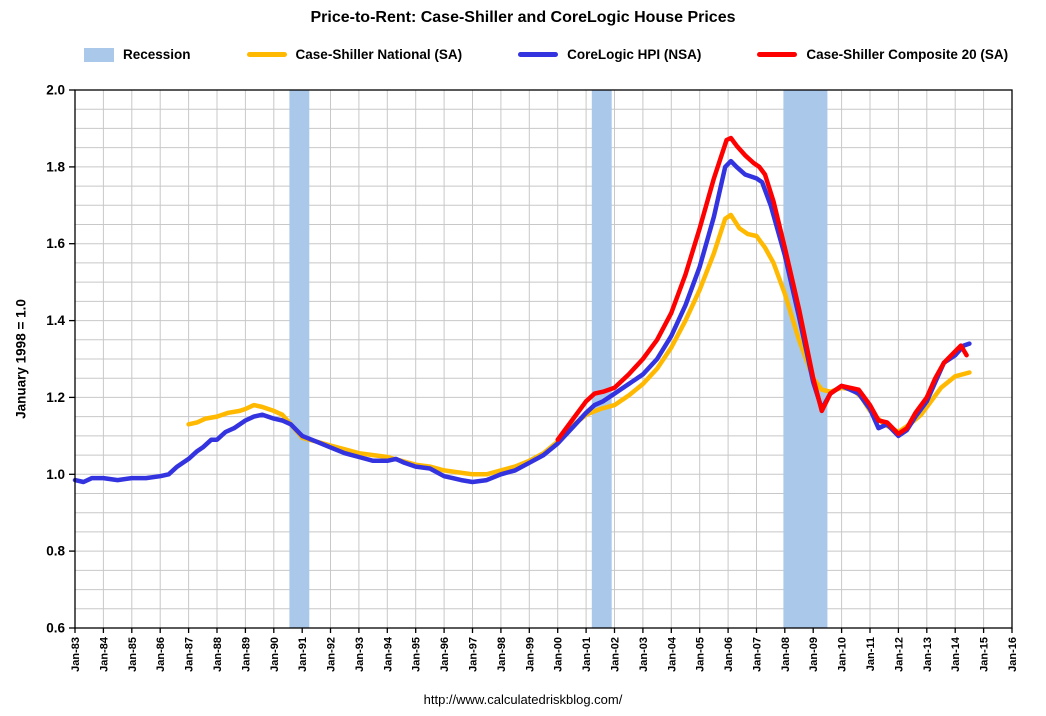  What do you see at coordinates (956, 654) in the screenshot?
I see `svg-text: Jan-14` at bounding box center [956, 654].